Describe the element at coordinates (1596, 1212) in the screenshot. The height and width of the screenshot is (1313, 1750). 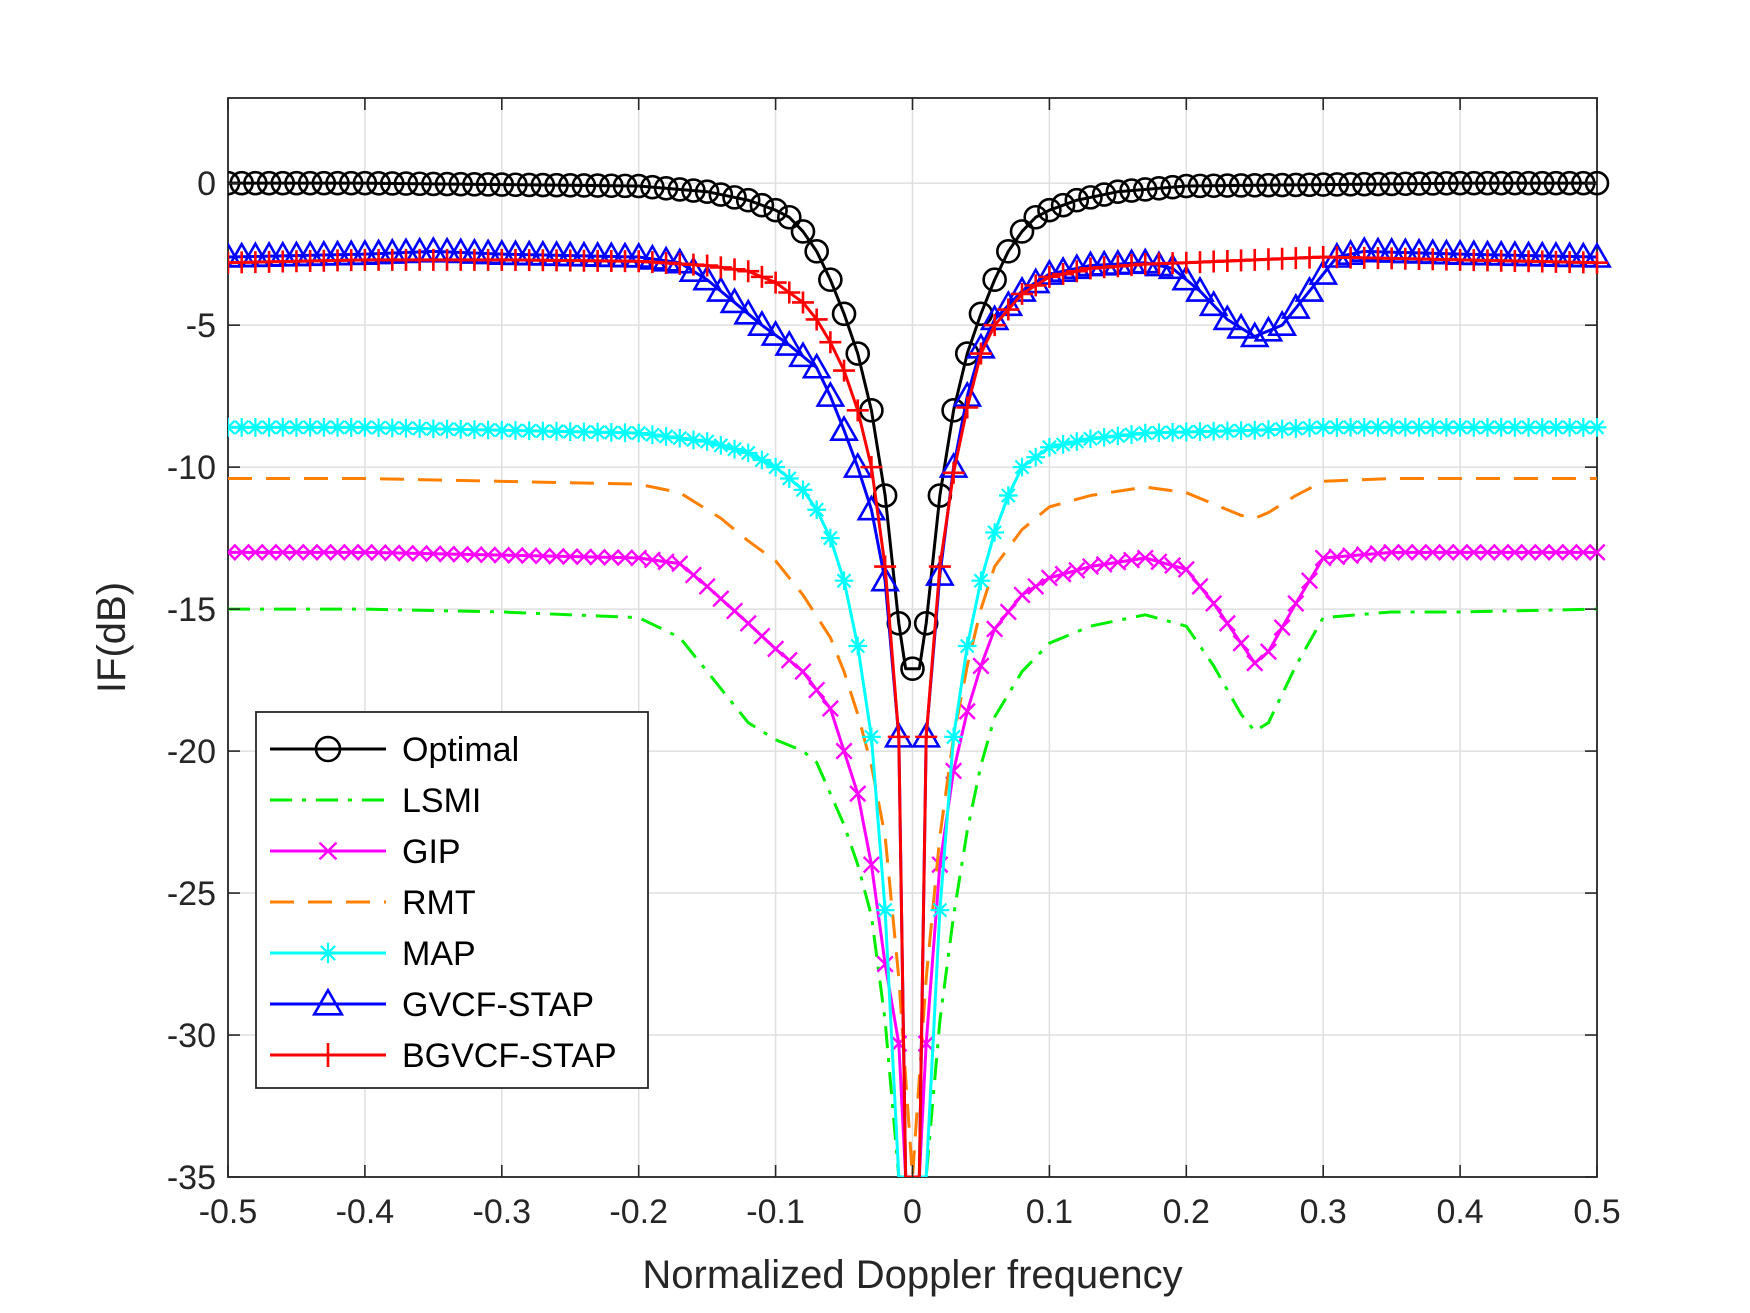
I see `x-tick-label: 0.5` at that location.